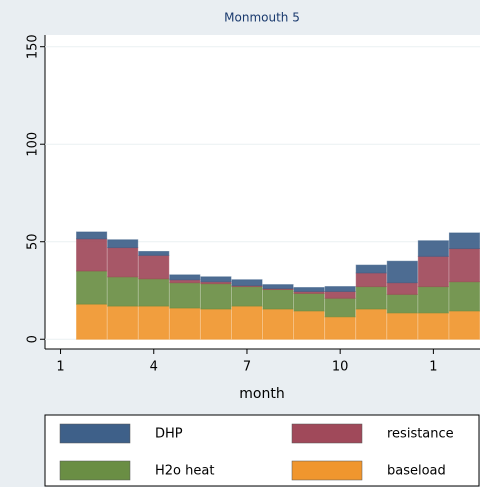  Describe the element at coordinates (33, 241) in the screenshot. I see `y-tick-label: 50` at that location.